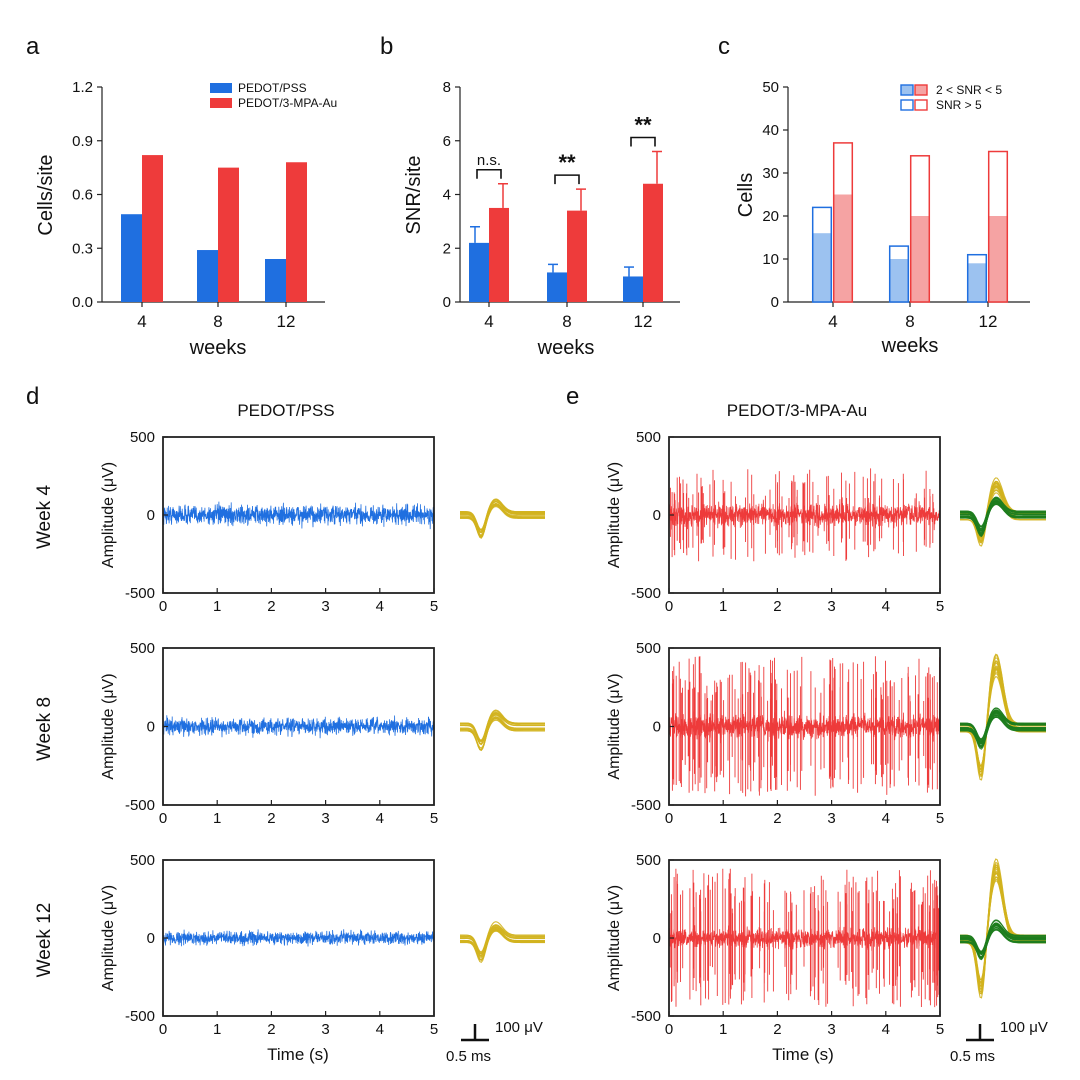 Image resolution: width=1080 pixels, height=1080 pixels. I want to click on panel-c-x-tick-label: 4, so click(832, 321).